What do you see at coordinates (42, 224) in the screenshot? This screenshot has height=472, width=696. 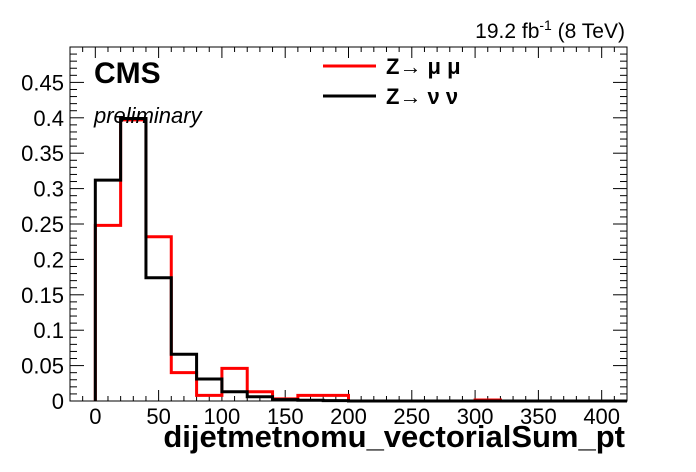 I see `y-tick-label: 0.25` at bounding box center [42, 224].